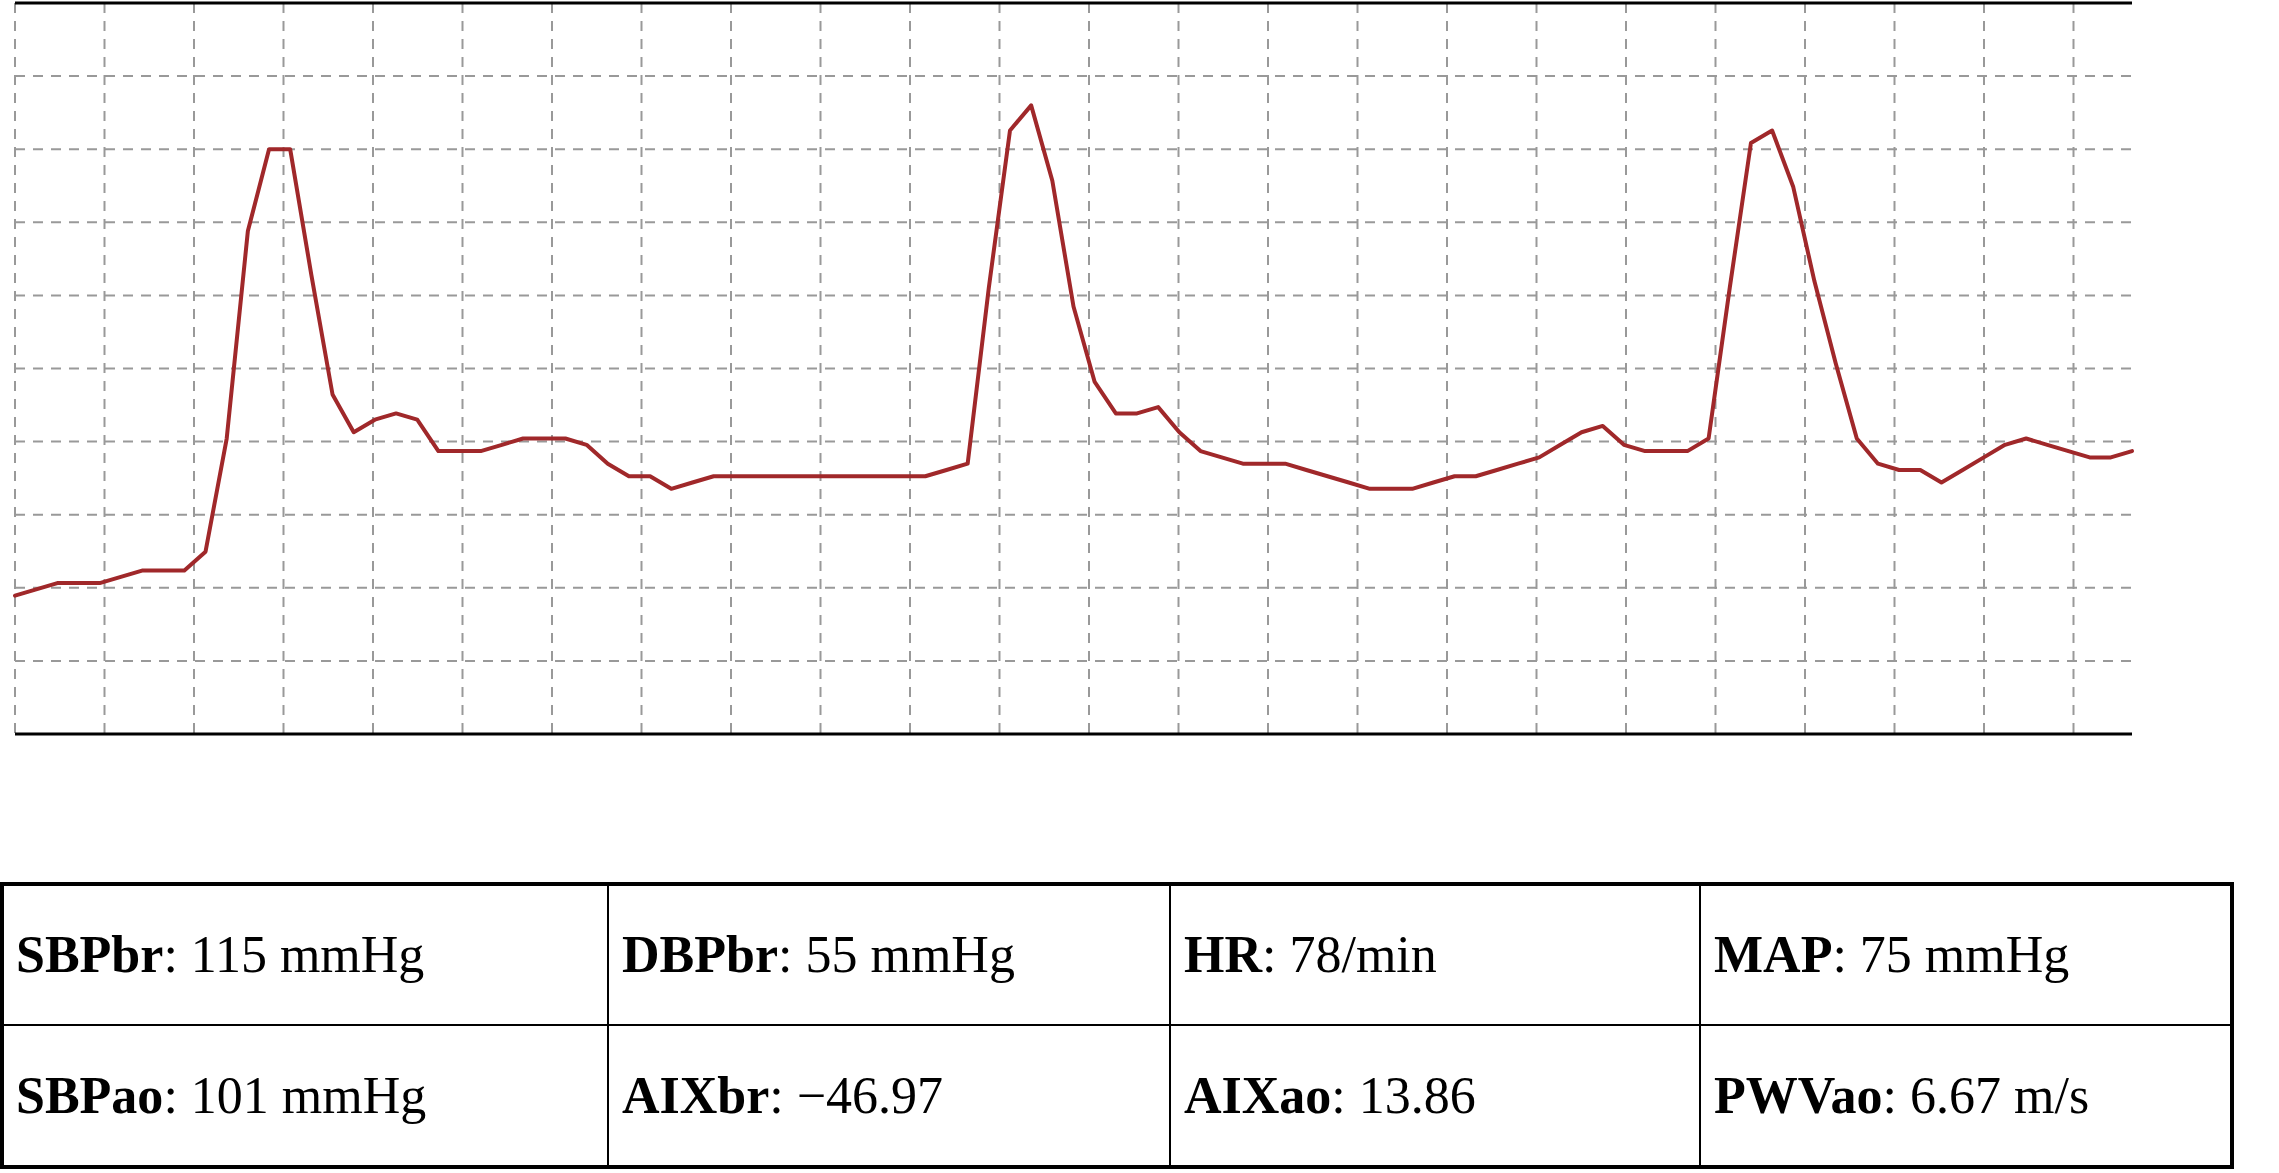  What do you see at coordinates (783, 1095) in the screenshot?
I see `text: AIXbr: −46.97` at bounding box center [783, 1095].